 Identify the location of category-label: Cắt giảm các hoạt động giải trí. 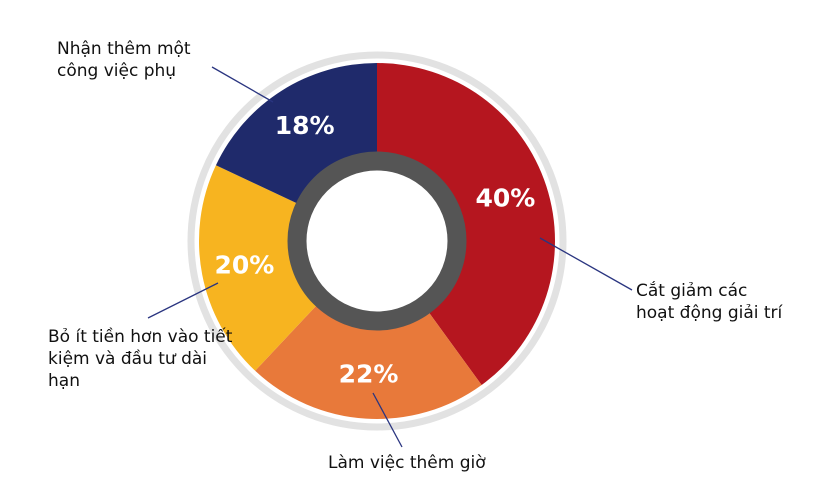
(709, 302).